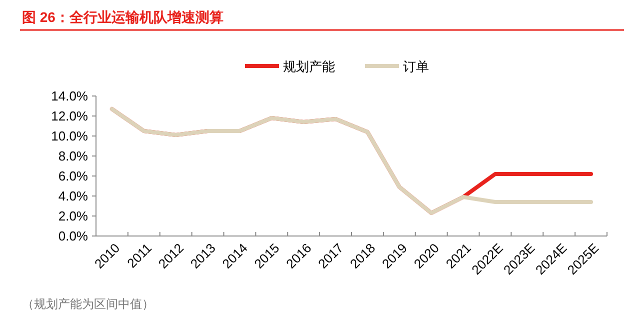 This screenshot has height=331, width=644. I want to click on legend-label: 订单, so click(416, 66).